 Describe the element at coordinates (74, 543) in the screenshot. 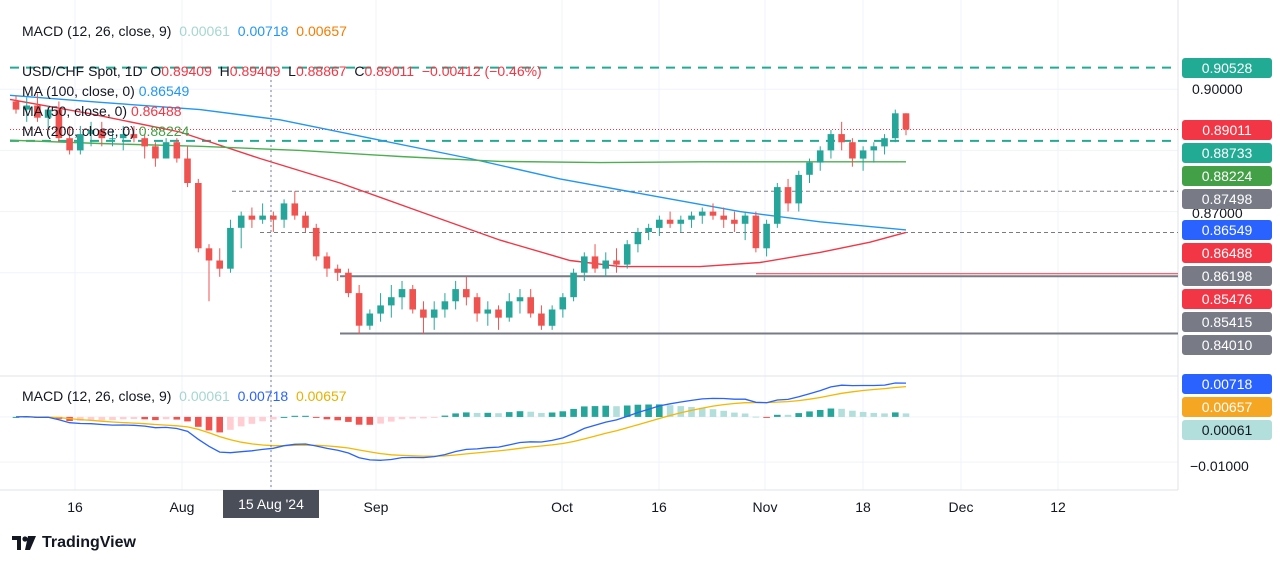

I see `tradingview-logo: TradingView` at that location.